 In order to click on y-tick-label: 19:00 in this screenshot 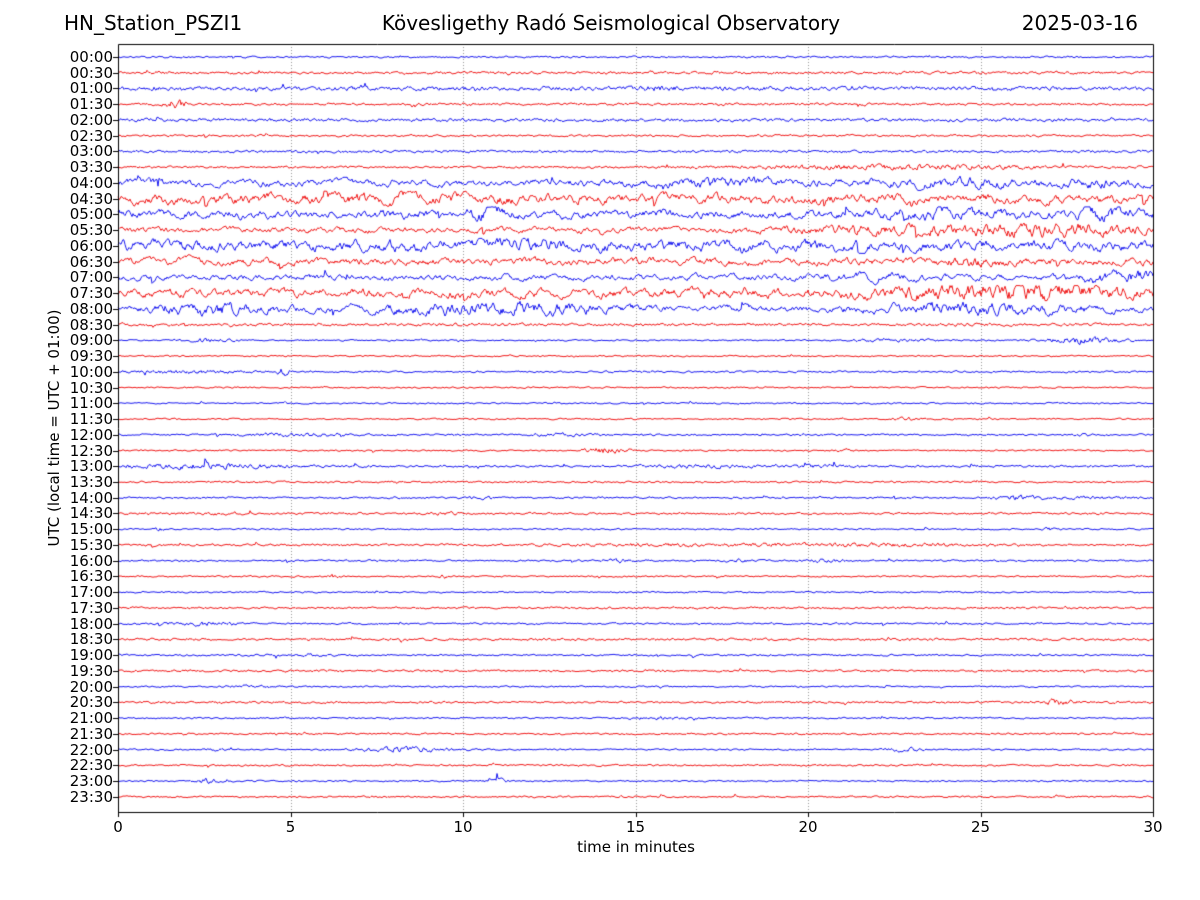, I will do `click(91, 655)`.